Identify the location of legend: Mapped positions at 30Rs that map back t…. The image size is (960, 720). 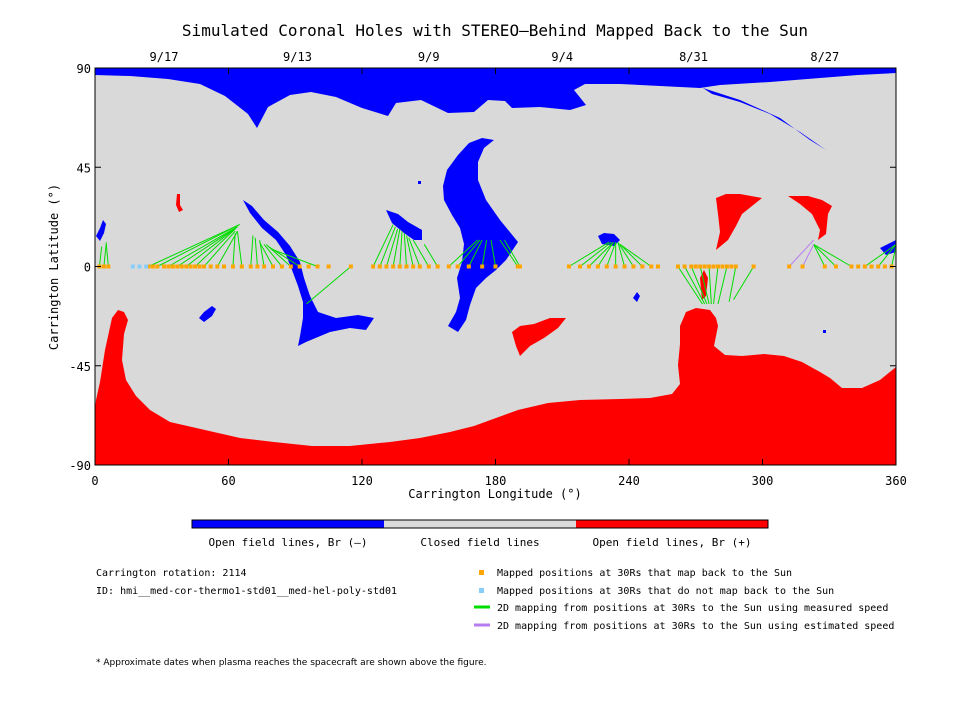
(684, 600).